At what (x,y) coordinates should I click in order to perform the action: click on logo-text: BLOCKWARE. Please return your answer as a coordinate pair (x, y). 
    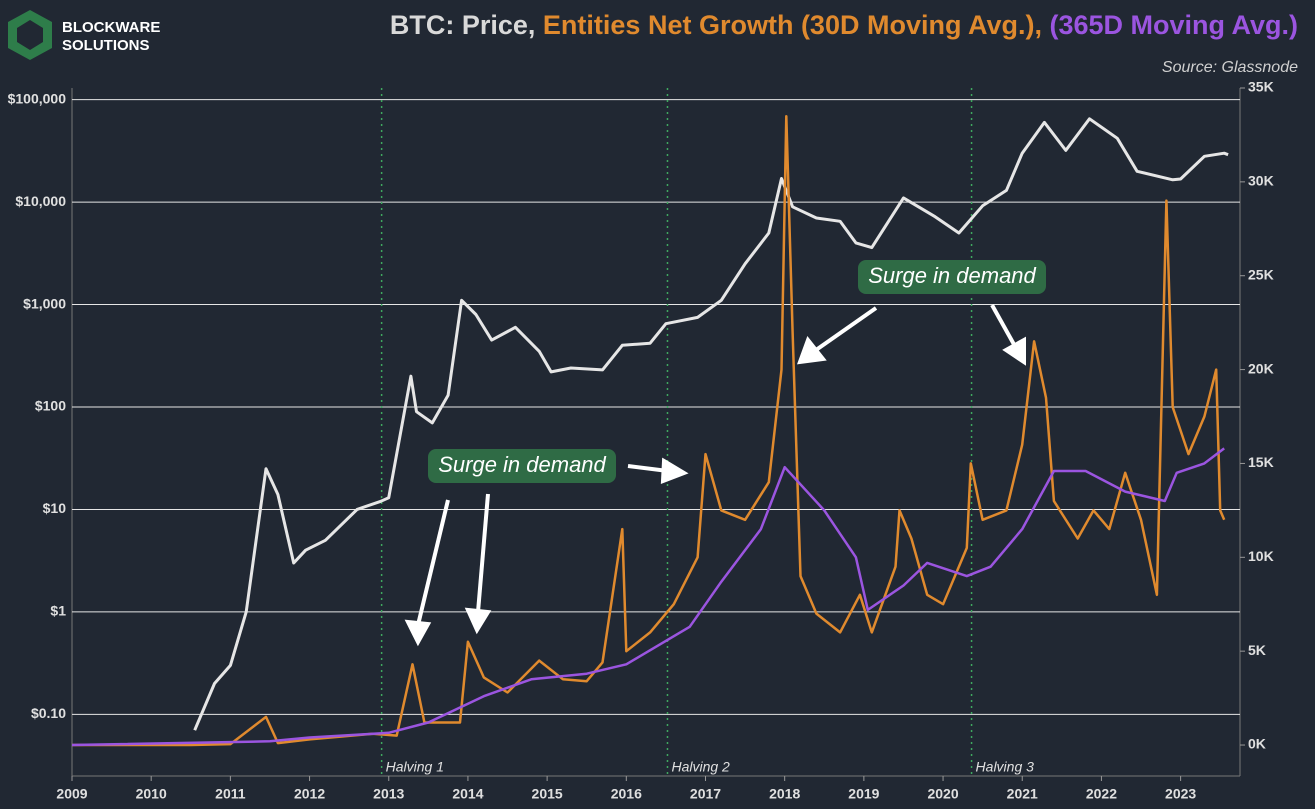
    Looking at the image, I should click on (111, 27).